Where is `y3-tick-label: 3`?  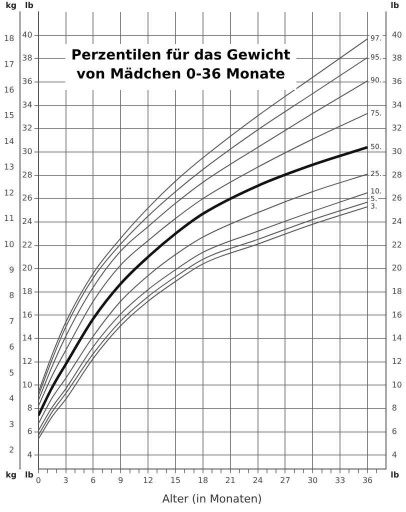 y3-tick-label: 3 is located at coordinates (11, 424).